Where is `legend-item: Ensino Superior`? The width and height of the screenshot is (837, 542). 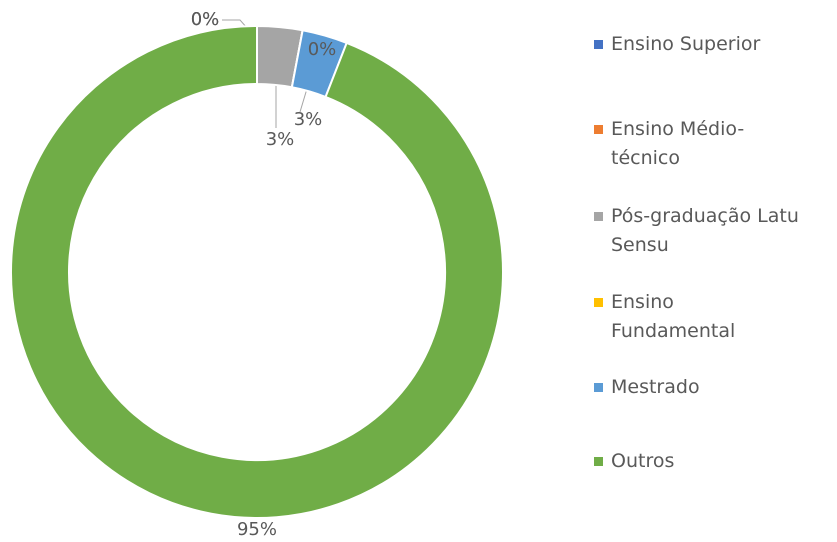 legend-item: Ensino Superior is located at coordinates (715, 44).